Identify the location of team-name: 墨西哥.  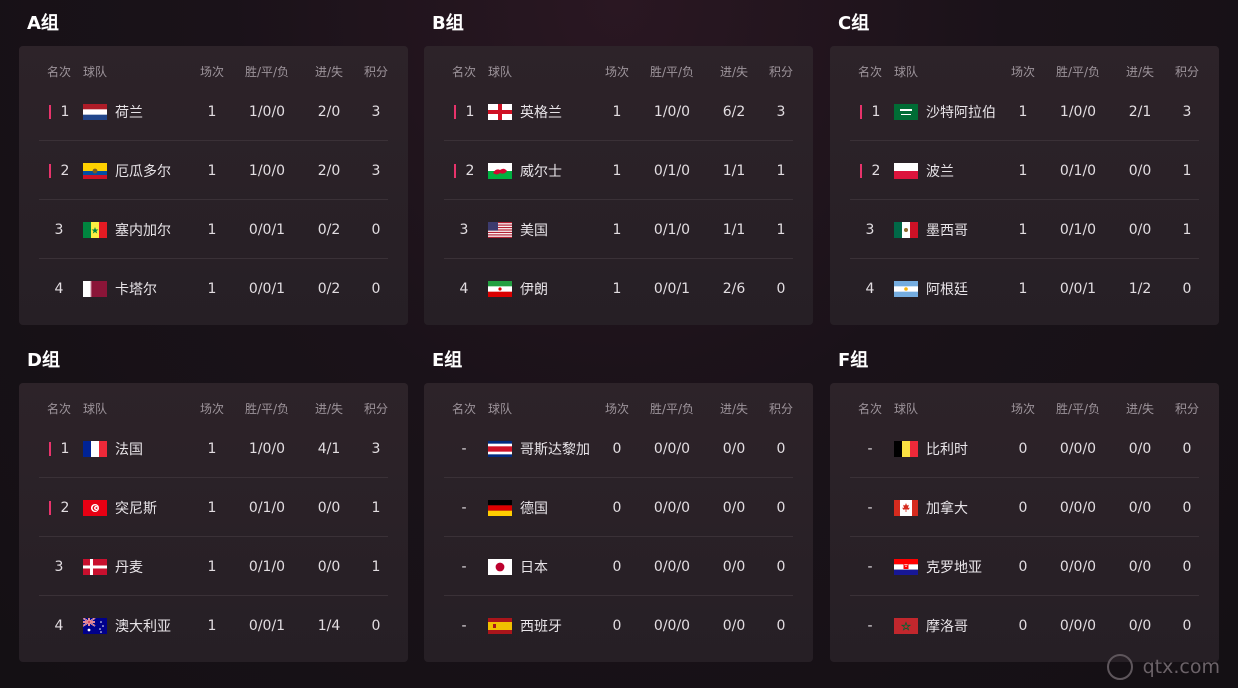
(947, 230).